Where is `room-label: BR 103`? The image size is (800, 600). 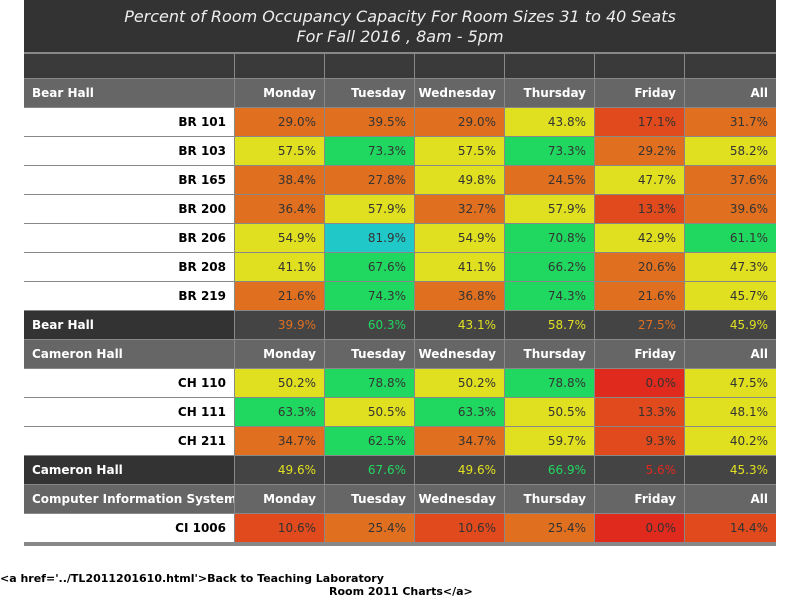
room-label: BR 103 is located at coordinates (129, 151).